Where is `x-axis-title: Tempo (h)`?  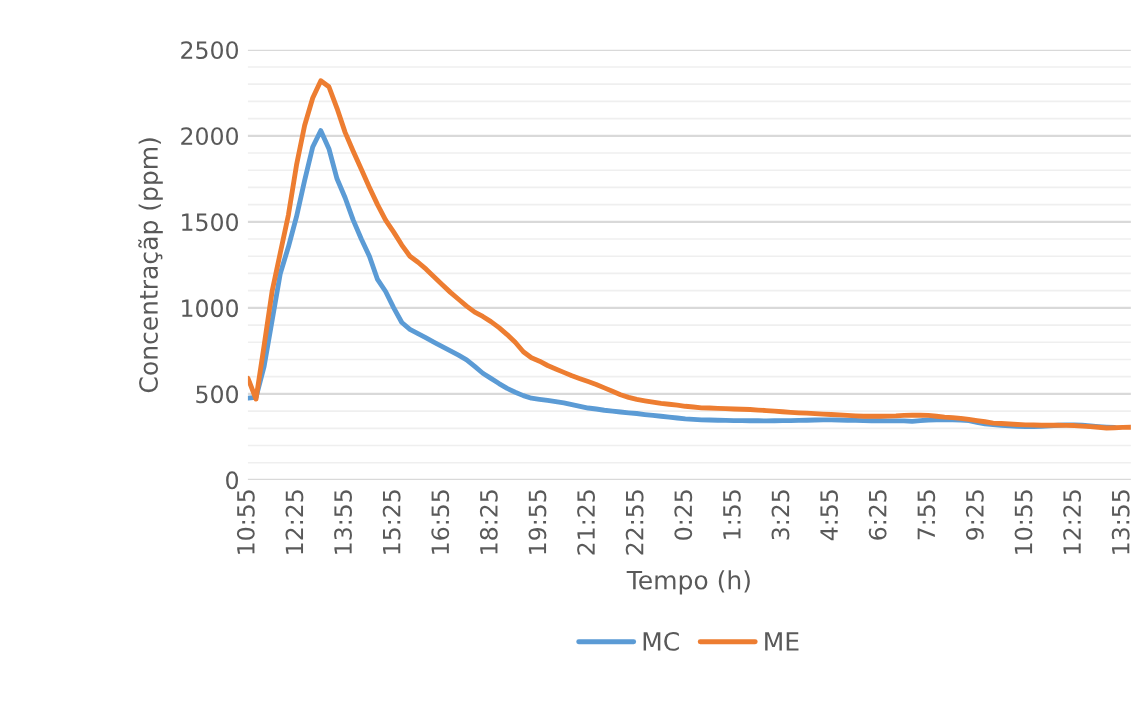
x-axis-title: Tempo (h) is located at coordinates (688, 582).